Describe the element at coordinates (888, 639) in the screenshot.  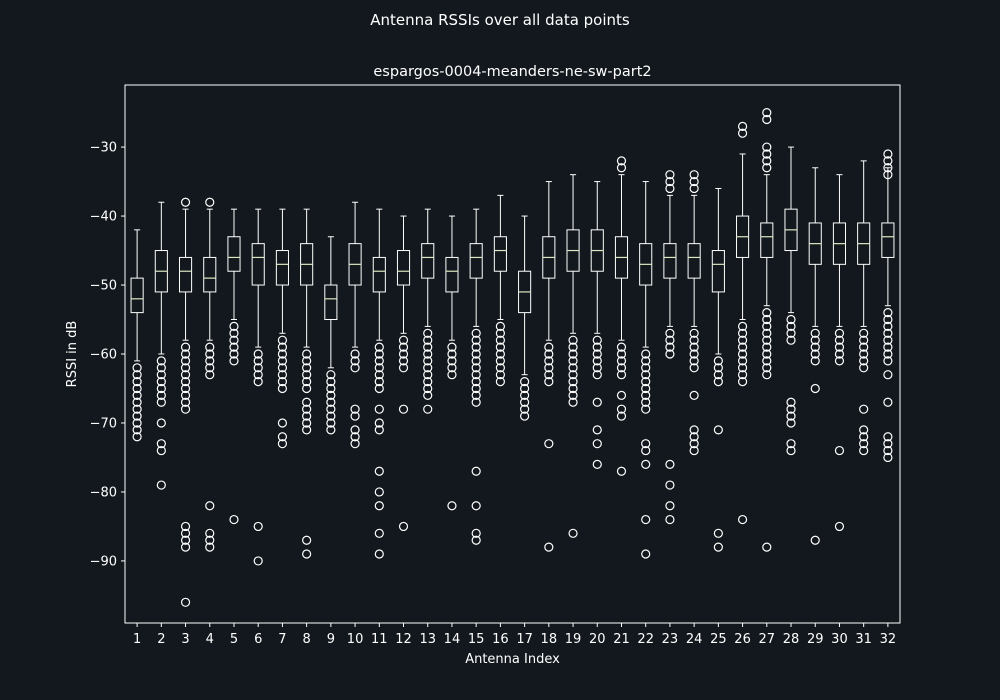
I see `x-tick-label: 32` at that location.